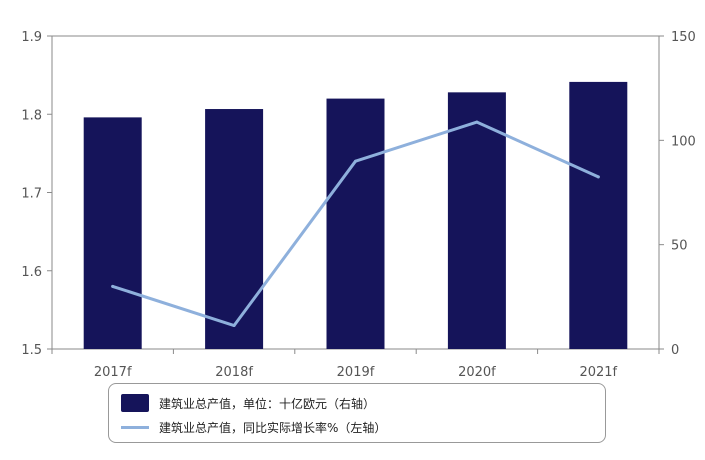 The width and height of the screenshot is (705, 460). I want to click on x-tick-label-2020f: 2020f, so click(477, 372).